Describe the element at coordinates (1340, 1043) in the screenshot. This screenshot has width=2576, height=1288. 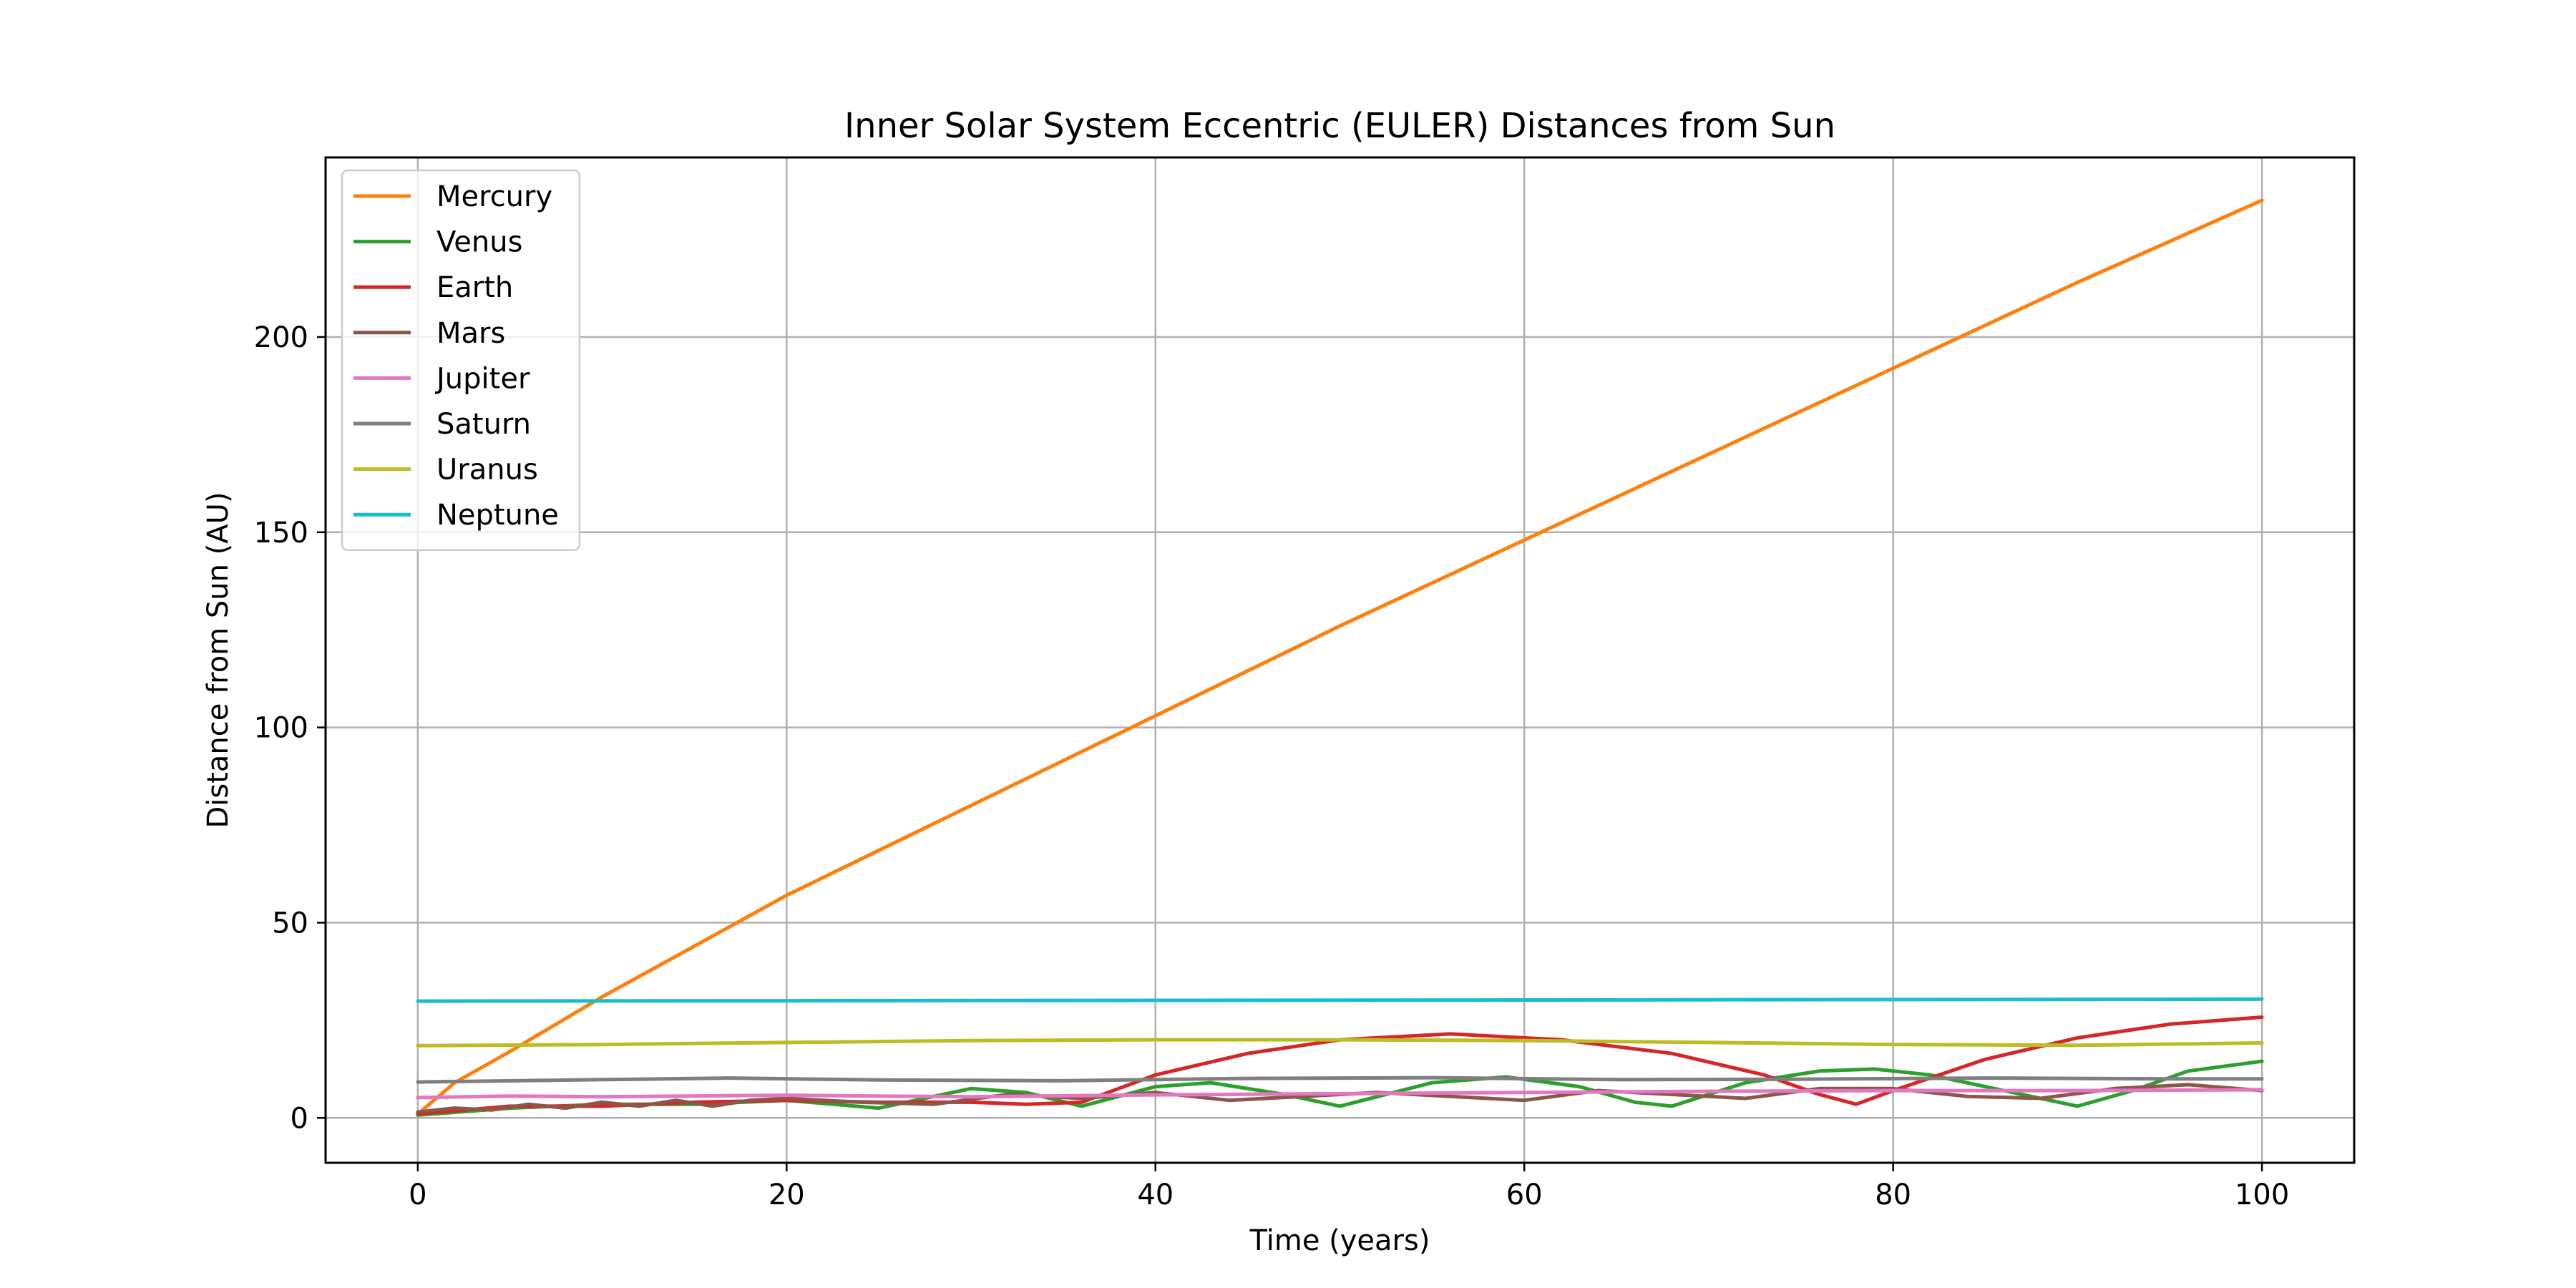
I see `series-line-uranus` at that location.